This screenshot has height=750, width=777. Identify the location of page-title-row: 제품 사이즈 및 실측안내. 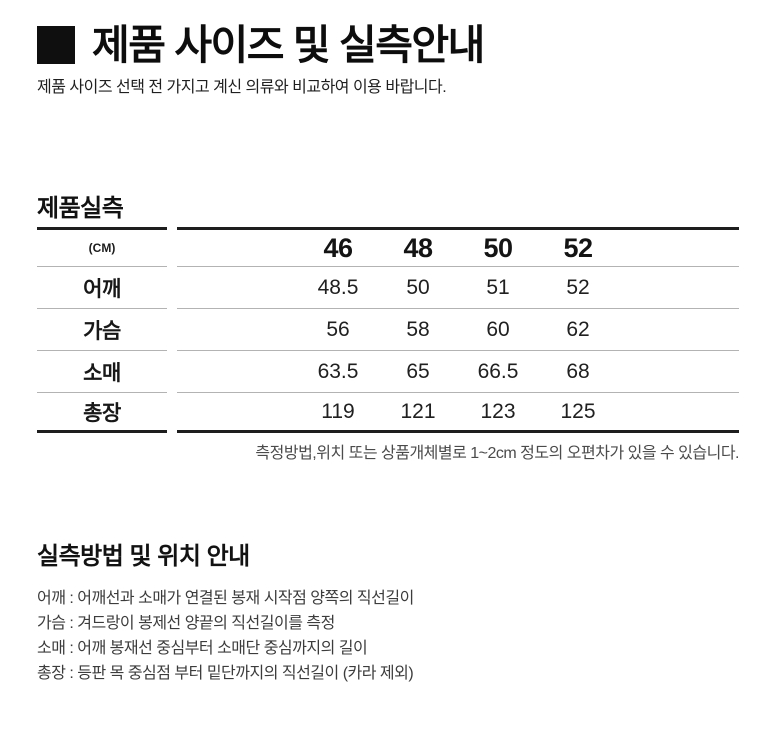
(388, 45).